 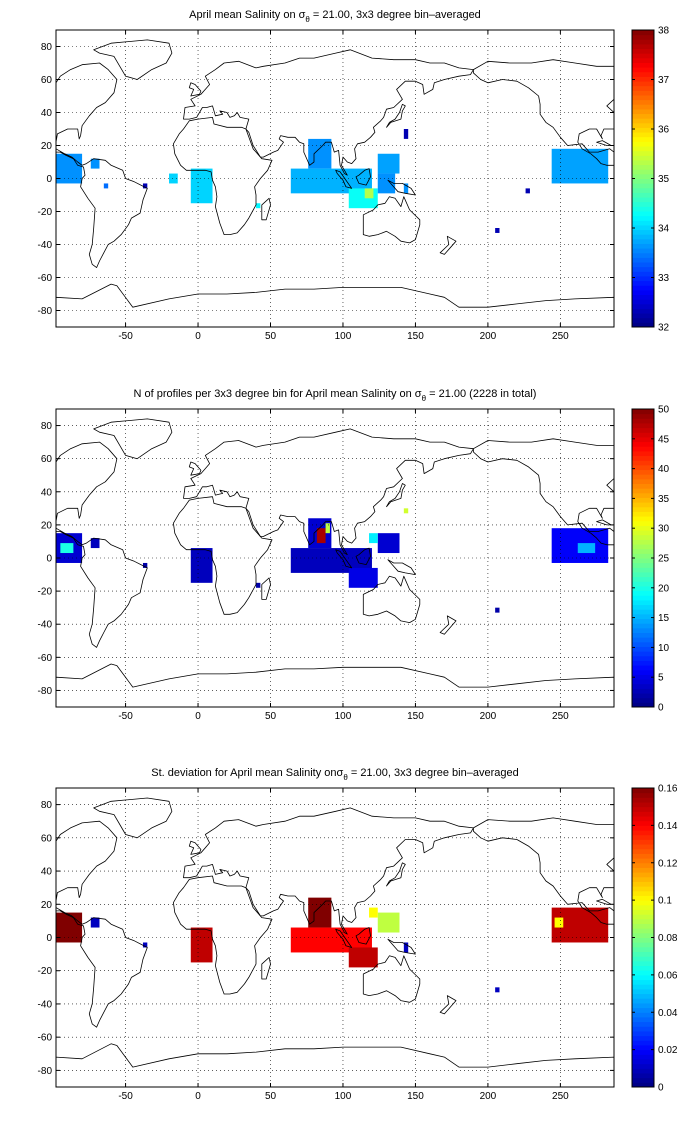 I want to click on y-tick-label: -60, so click(x=45, y=278).